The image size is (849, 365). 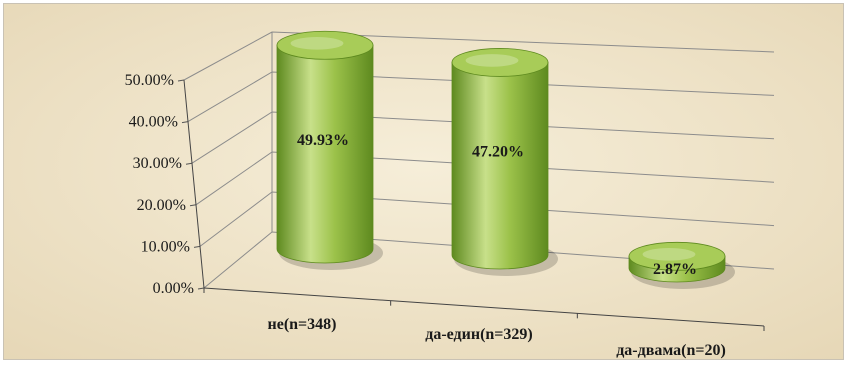 I want to click on category-label-1: не(n=348), so click(x=302, y=324).